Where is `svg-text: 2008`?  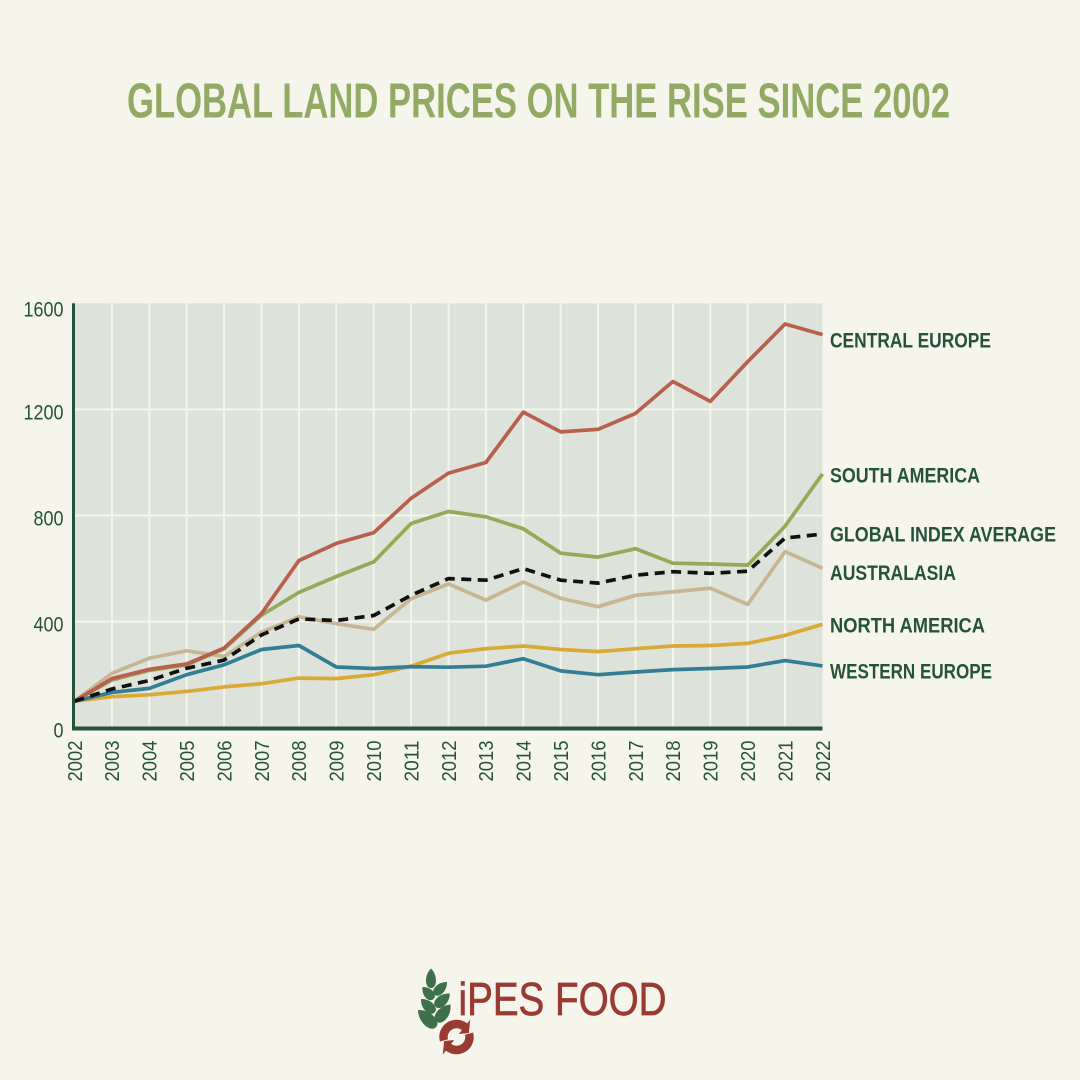 svg-text: 2008 is located at coordinates (299, 761).